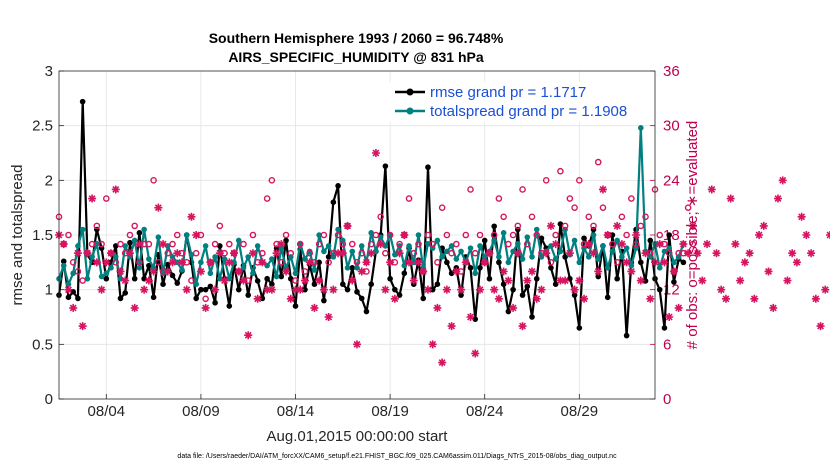  What do you see at coordinates (410, 111) in the screenshot?
I see `legend-totalspread-marker` at bounding box center [410, 111].